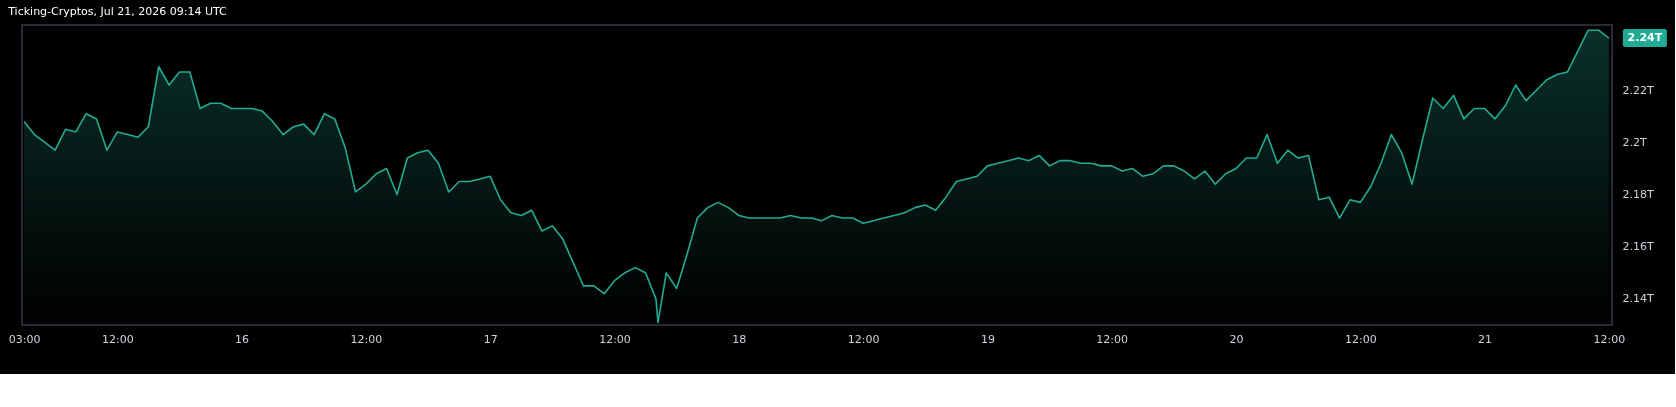 This screenshot has width=1676, height=407. I want to click on y-tick-label: 2.16T, so click(1638, 247).